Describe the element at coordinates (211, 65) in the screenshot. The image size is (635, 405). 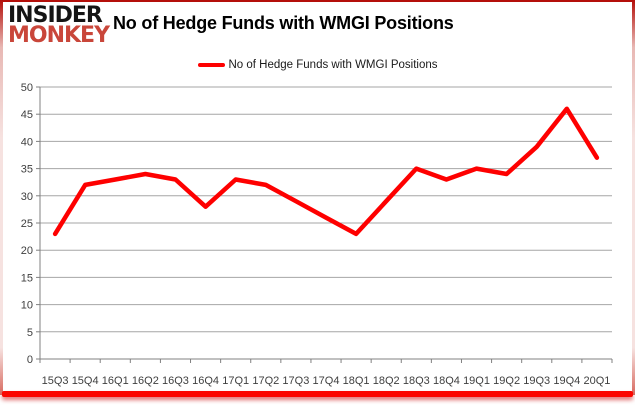
I see `legend-line-swatch` at that location.